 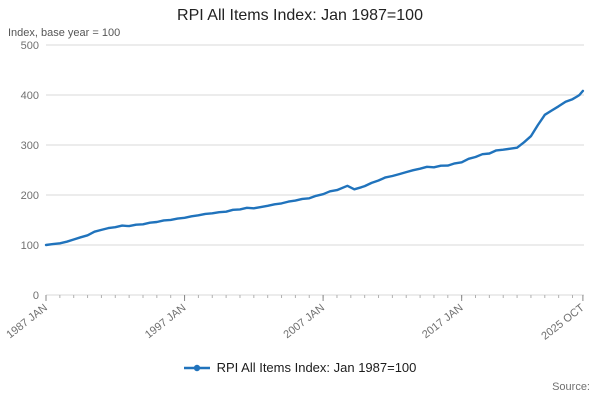 What do you see at coordinates (316, 367) in the screenshot?
I see `legend-label: RPI All Items Index: Jan 1987=100` at bounding box center [316, 367].